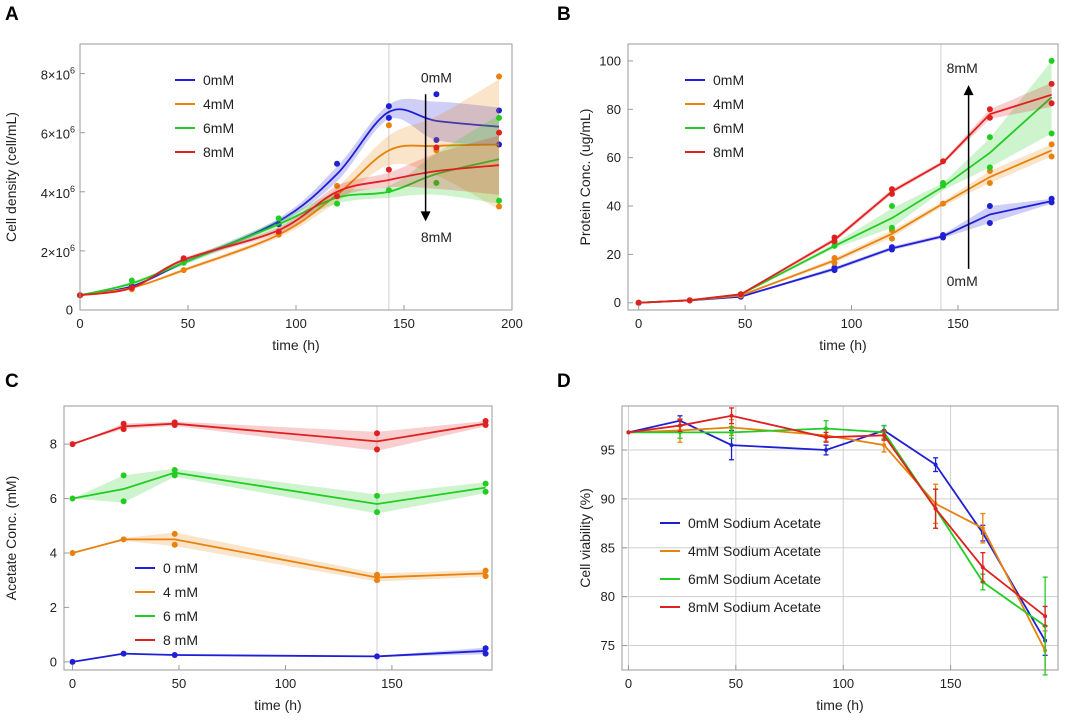  What do you see at coordinates (12, 14) in the screenshot?
I see `panel-letter-a: A` at bounding box center [12, 14].